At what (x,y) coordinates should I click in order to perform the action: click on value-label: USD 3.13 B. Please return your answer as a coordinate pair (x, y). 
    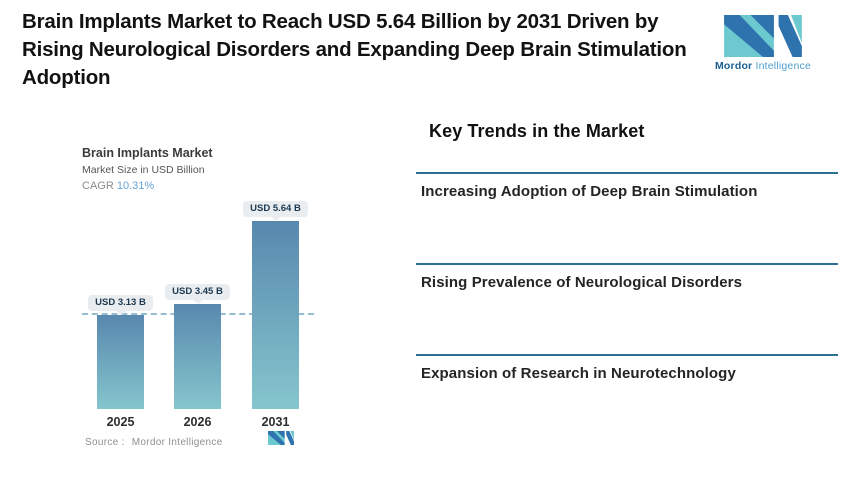
    Looking at the image, I should click on (120, 302).